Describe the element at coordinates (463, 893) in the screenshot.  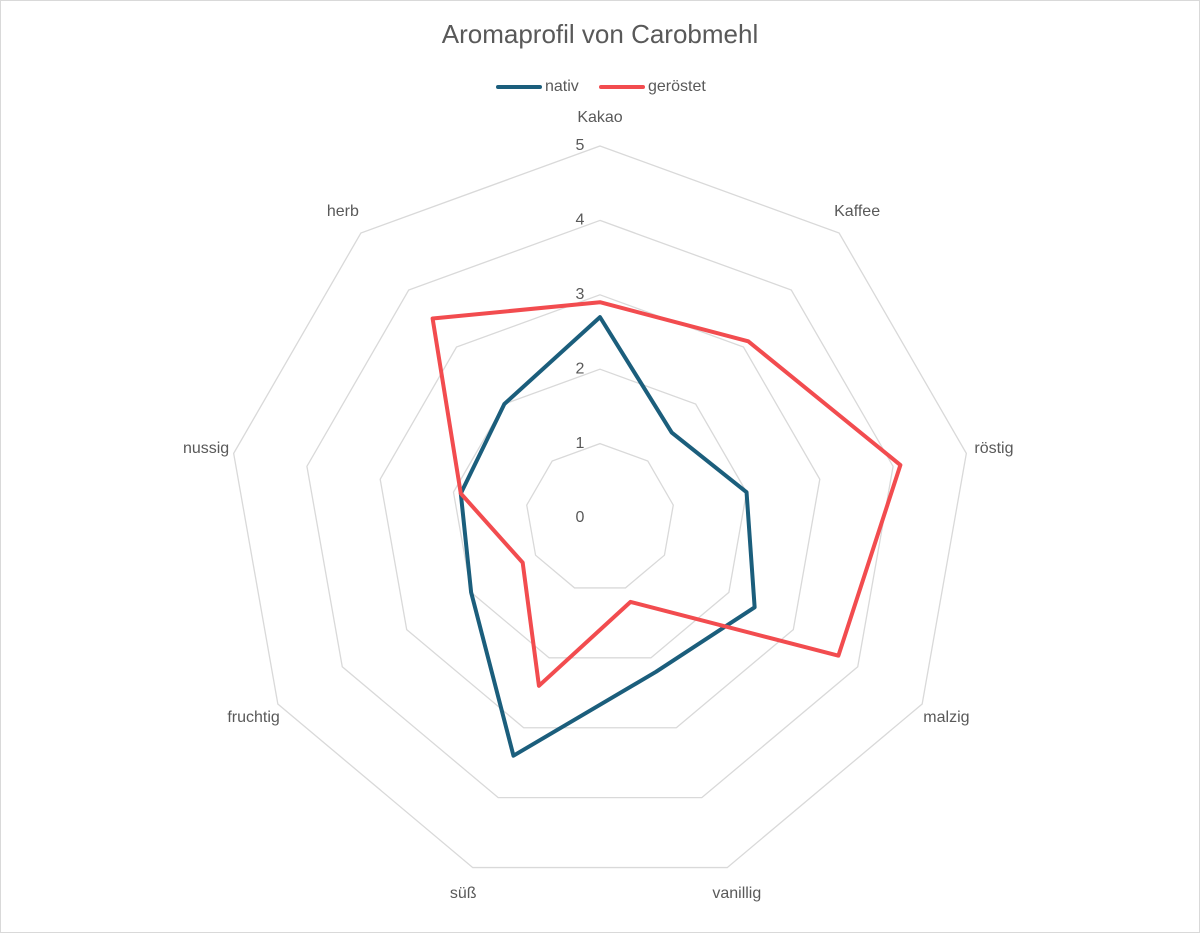
I see `category-label: süß` at that location.